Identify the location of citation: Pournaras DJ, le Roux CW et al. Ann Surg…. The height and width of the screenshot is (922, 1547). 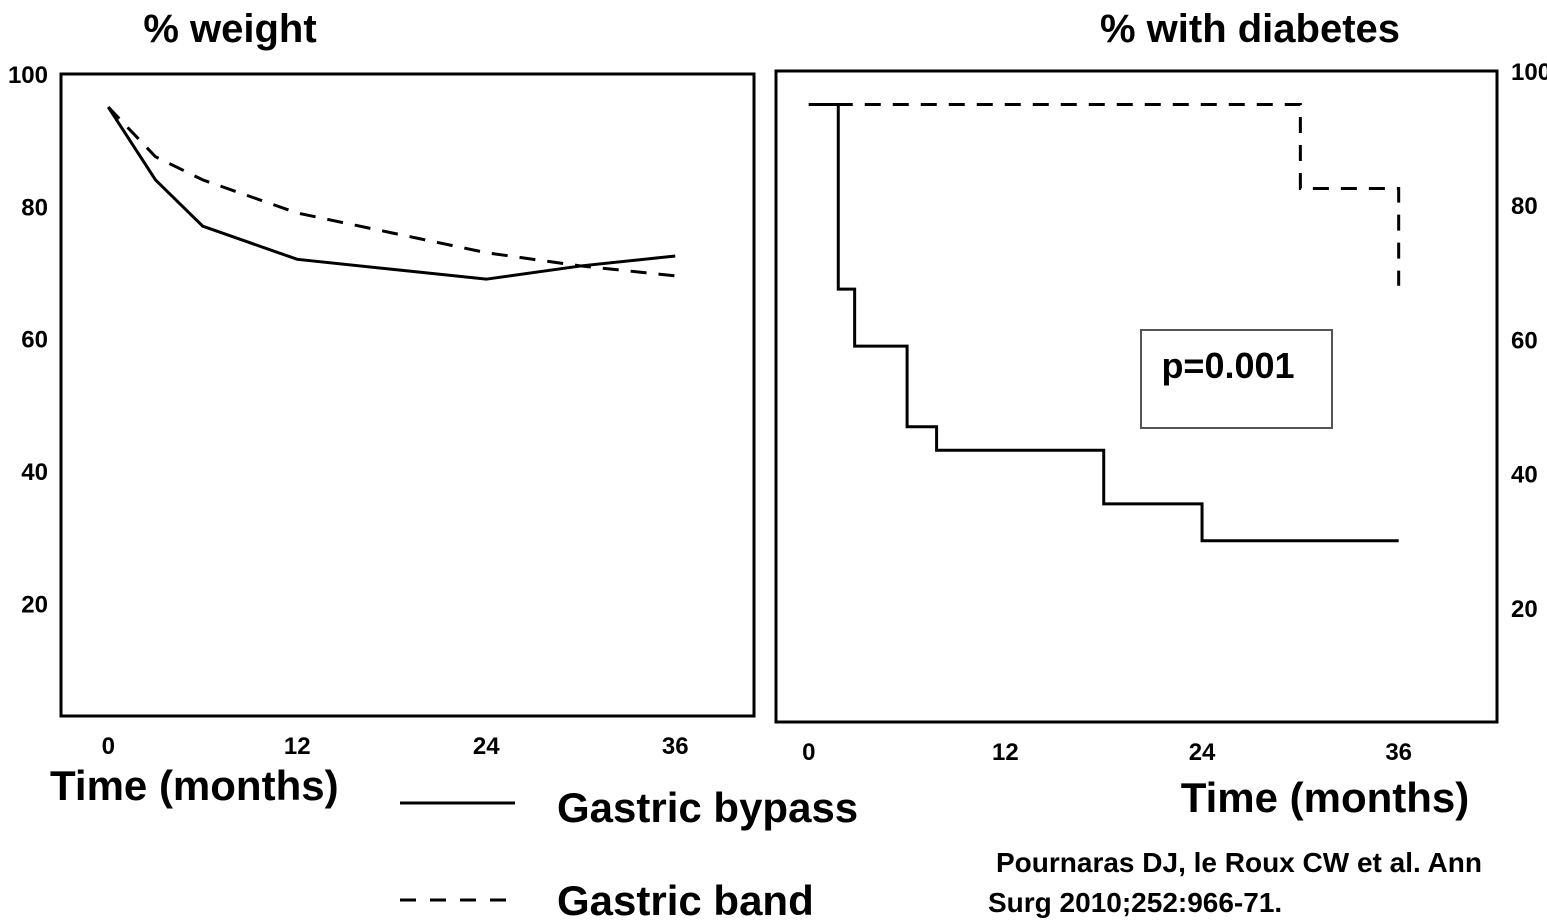
(1235, 882).